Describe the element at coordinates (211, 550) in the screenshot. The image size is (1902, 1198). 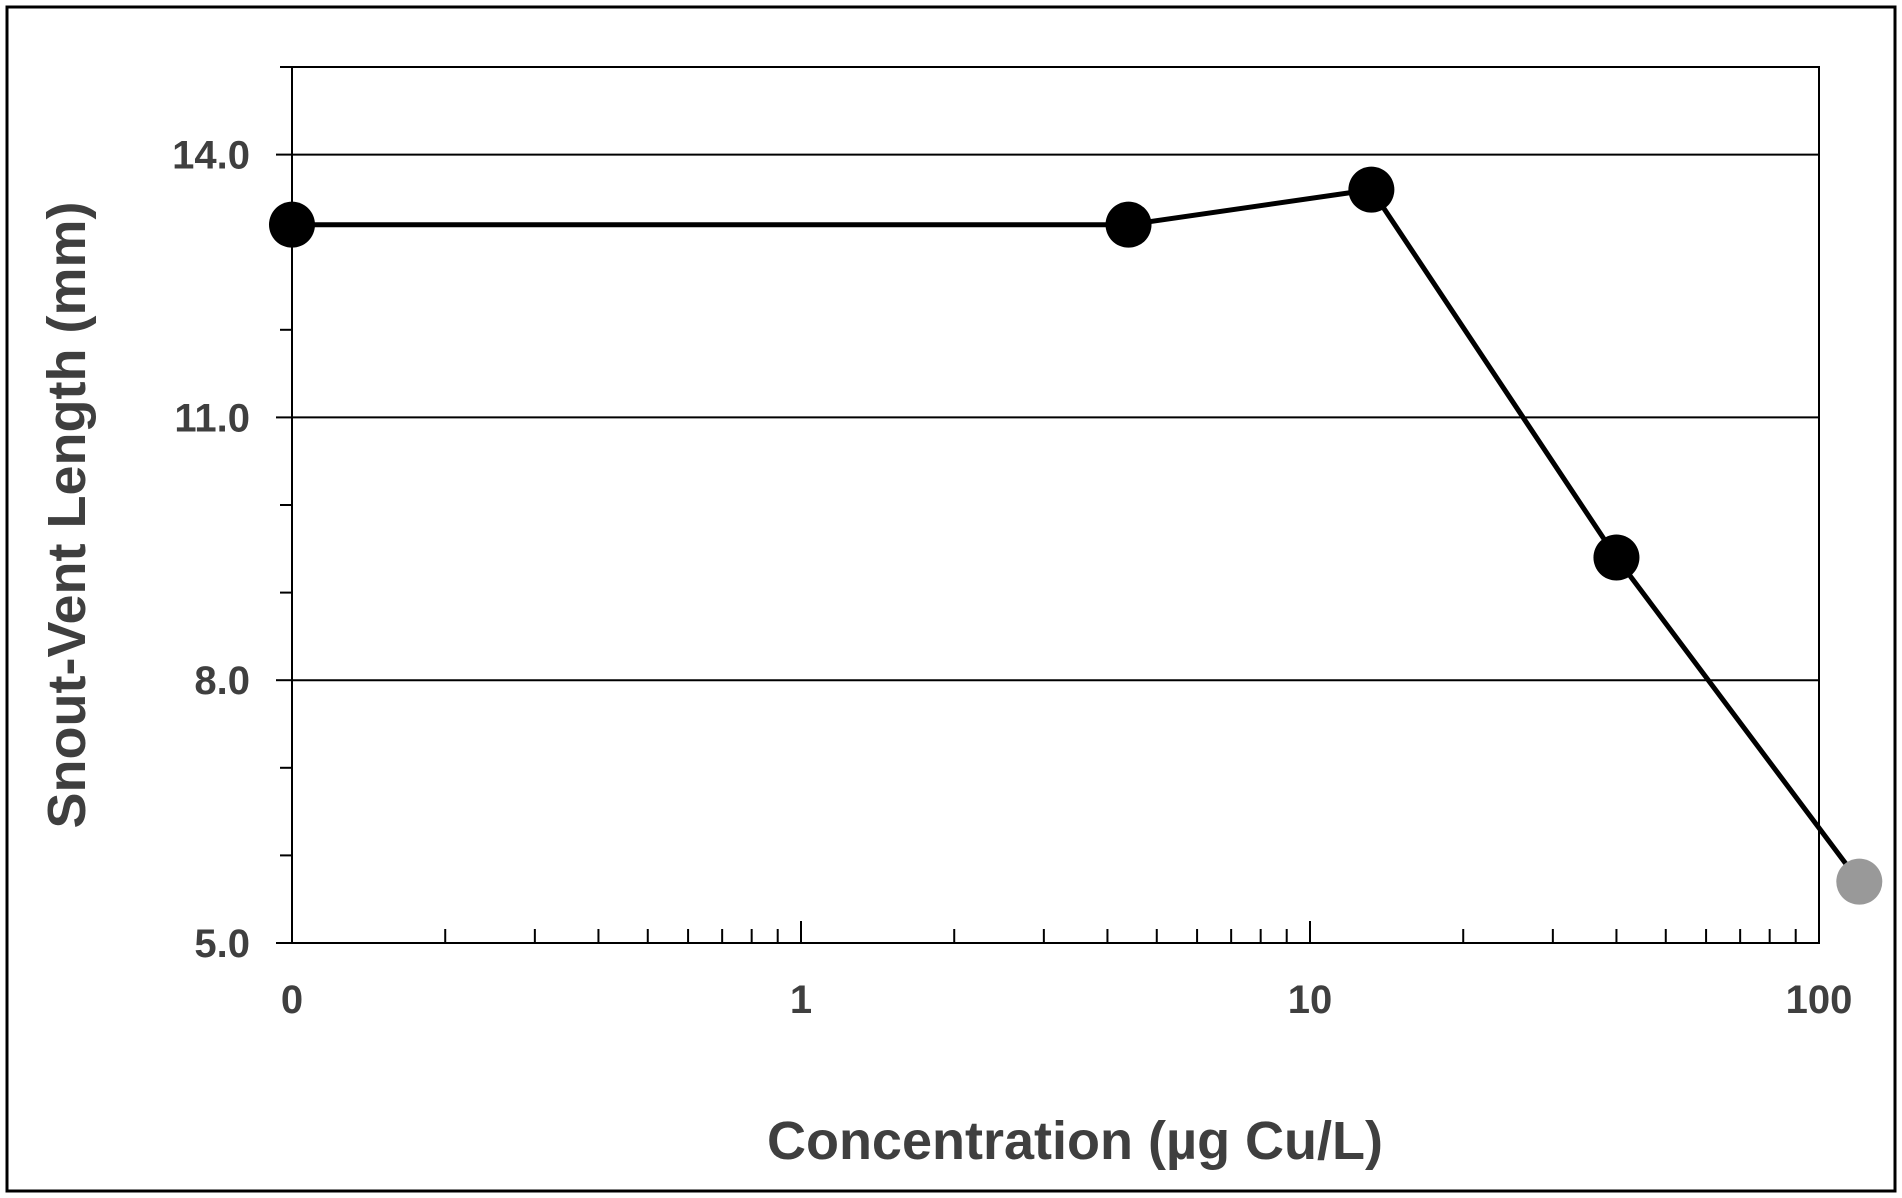
I see `y-tick-labels: 5.0 8.0 11.0 14.0` at that location.